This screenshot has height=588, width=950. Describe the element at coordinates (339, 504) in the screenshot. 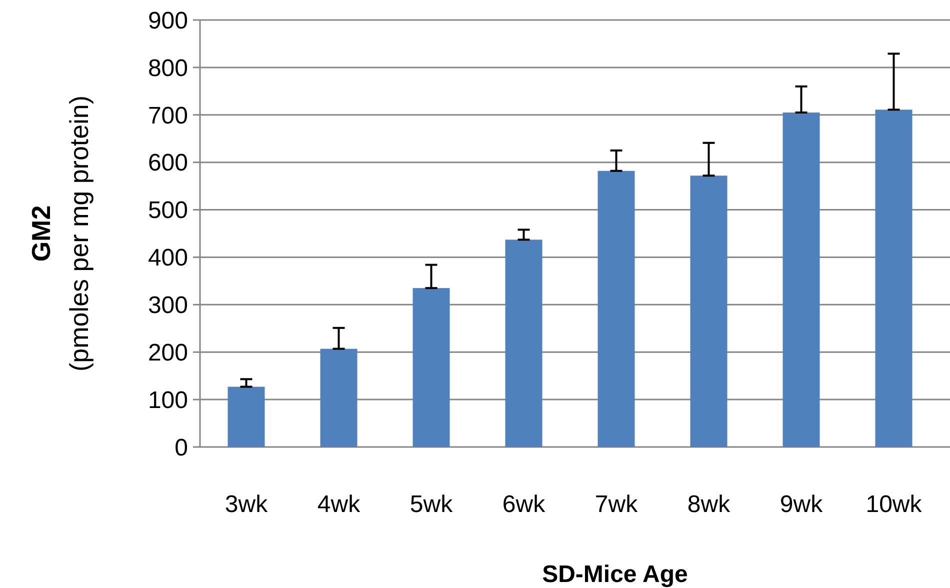

I see `x-tick-label: 4wk` at that location.